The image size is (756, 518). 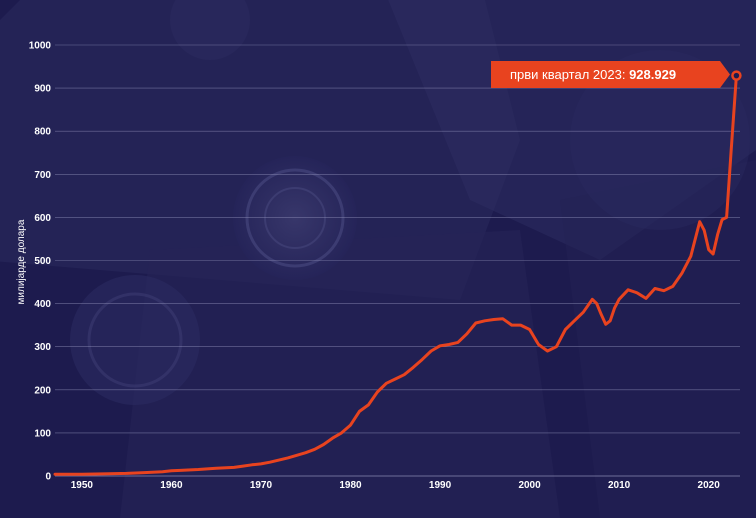 What do you see at coordinates (440, 485) in the screenshot?
I see `x-tick-label-1990: 1990` at bounding box center [440, 485].